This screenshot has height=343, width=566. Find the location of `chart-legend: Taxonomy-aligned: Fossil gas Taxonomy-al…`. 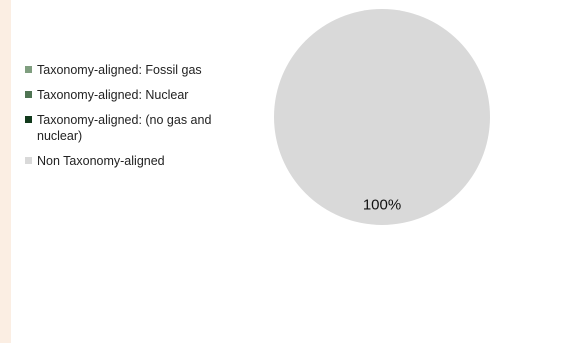

chart-legend: Taxonomy-aligned: Fossil gas Taxonomy-al… is located at coordinates (125, 120).